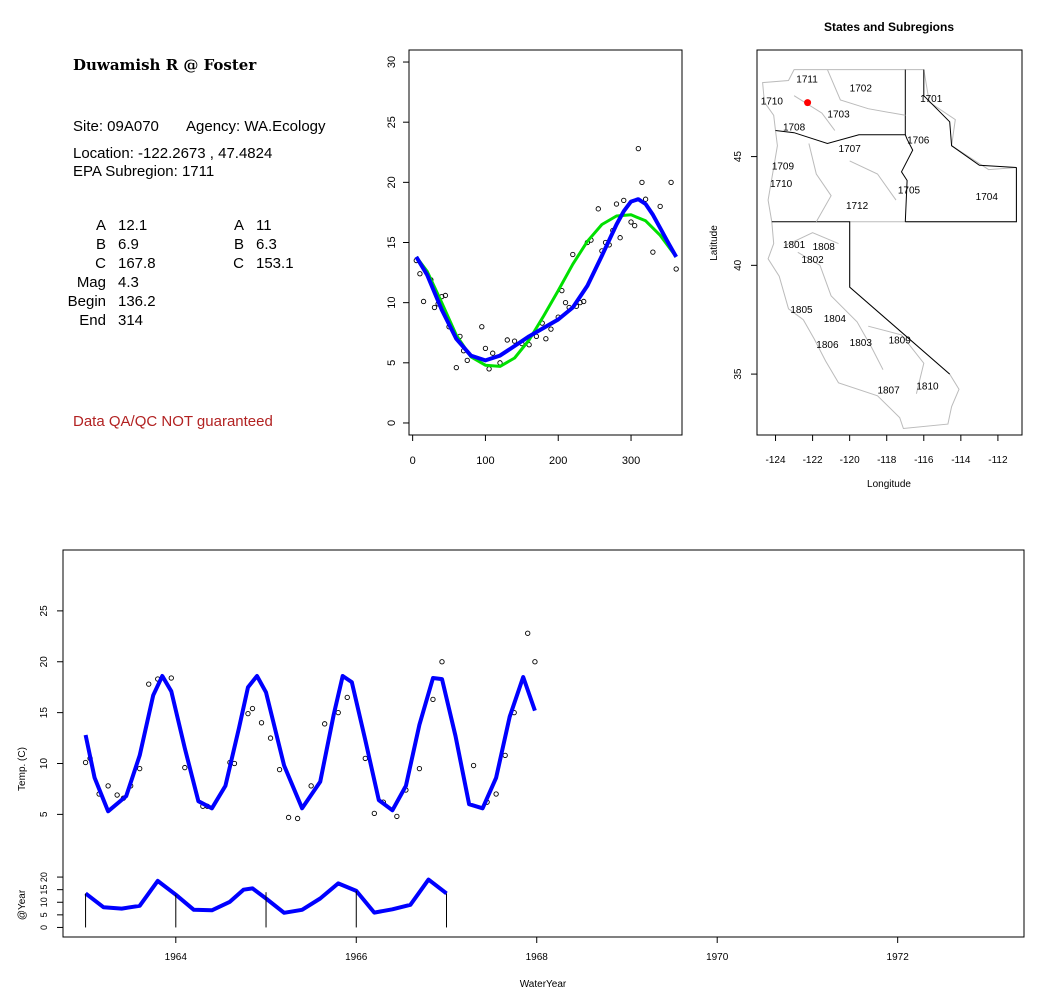  Describe the element at coordinates (558, 461) in the screenshot. I see `x-tick-label: 200` at that location.